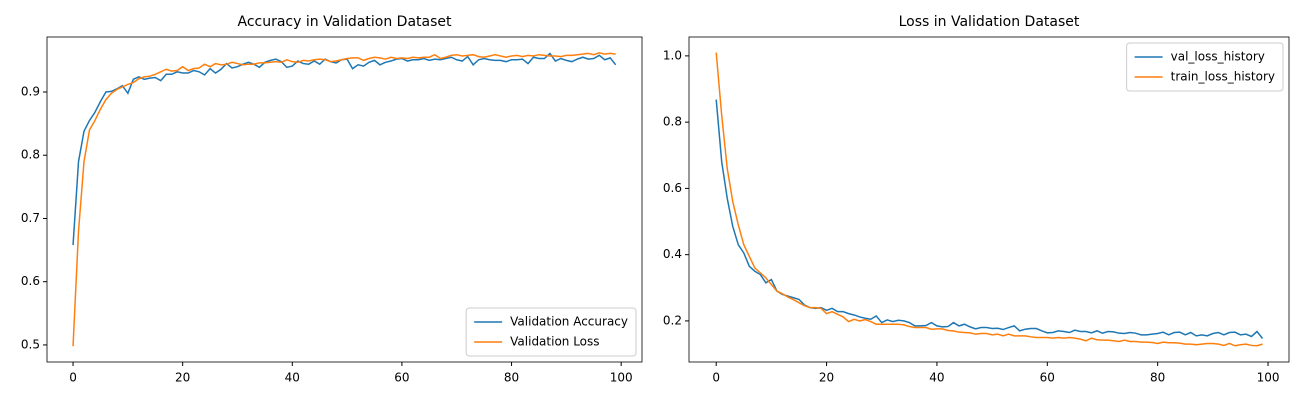 The height and width of the screenshot is (400, 1300). Describe the element at coordinates (1223, 77) in the screenshot. I see `legend-label: train_loss_history` at that location.